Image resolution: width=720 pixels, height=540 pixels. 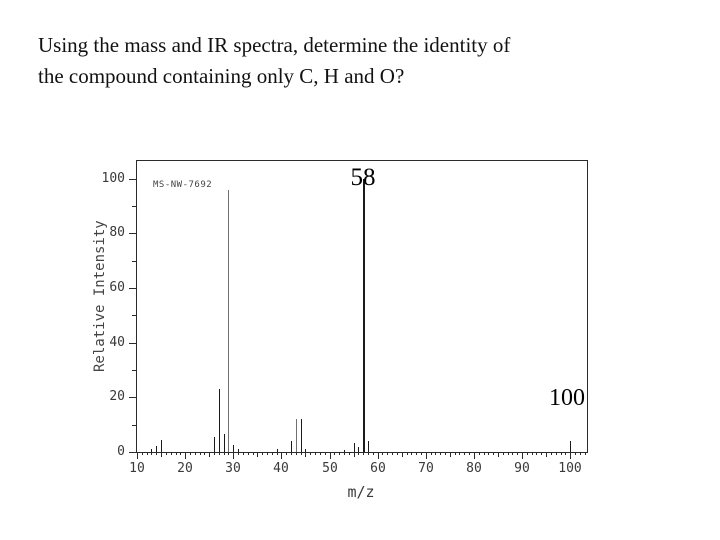 What do you see at coordinates (361, 492) in the screenshot?
I see `x-axis-title: m/z` at bounding box center [361, 492].